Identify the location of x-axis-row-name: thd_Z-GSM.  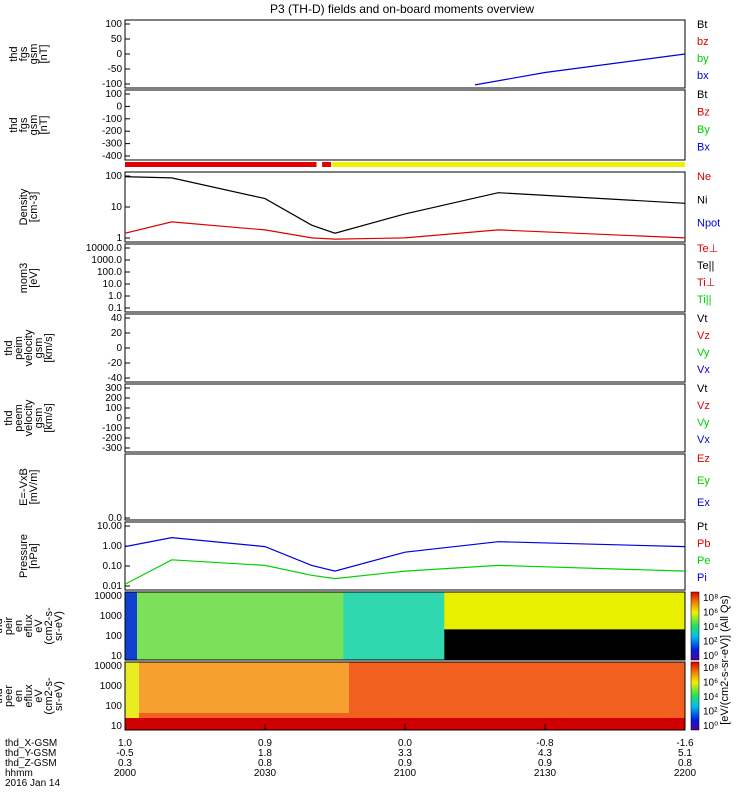
(31, 763).